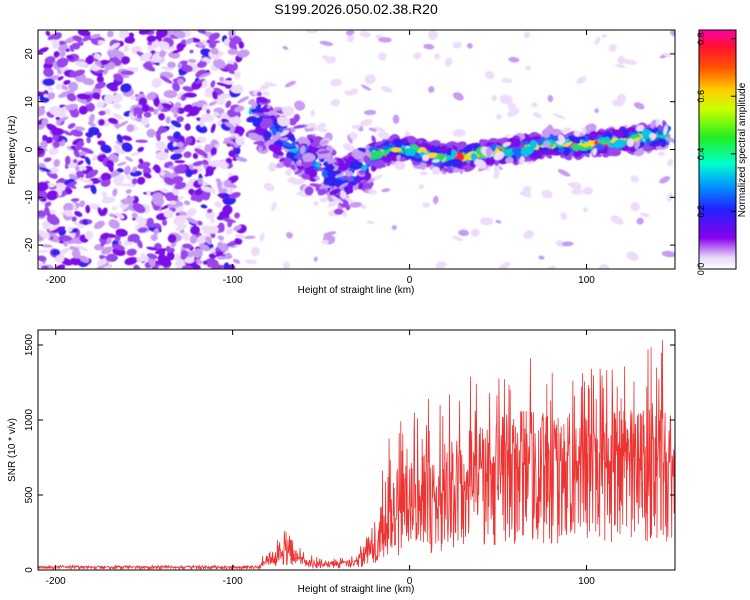  What do you see at coordinates (233, 581) in the screenshot?
I see `snr-xtick-label: -100` at bounding box center [233, 581].